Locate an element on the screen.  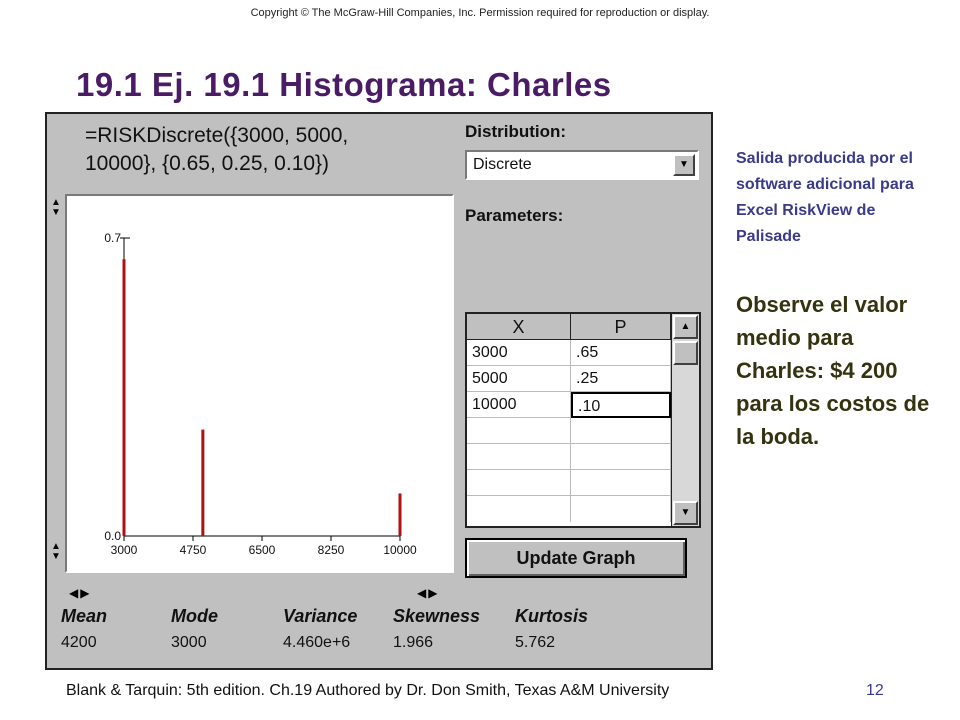
bottom-marker-arrows: ▲ ▼ is located at coordinates (56, 551).